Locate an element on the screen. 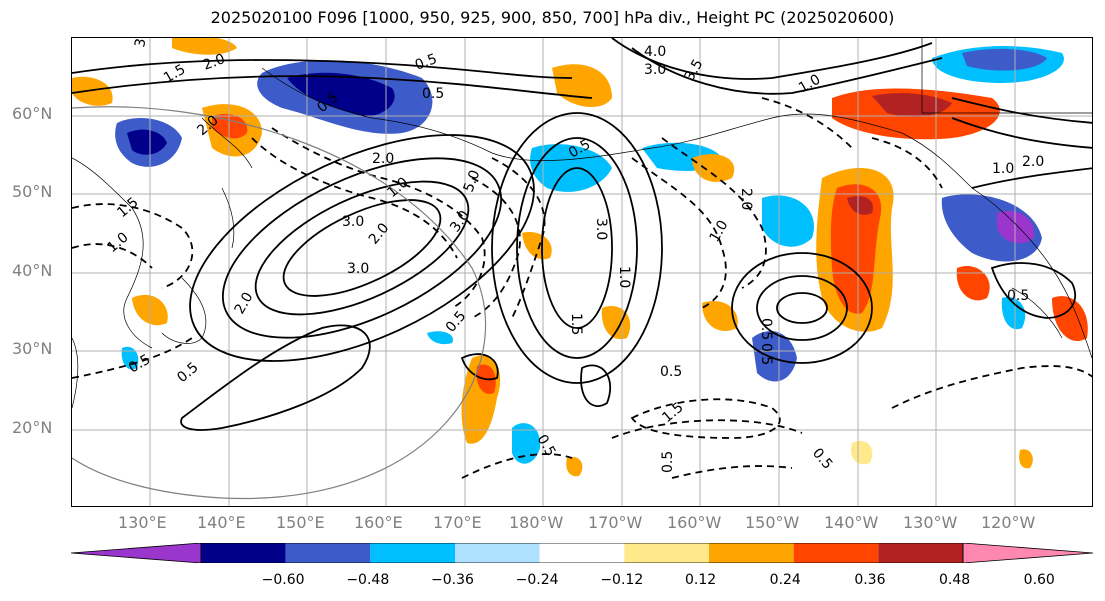 Image resolution: width=1105 pixels, height=601 pixels. colorbar-tick-label: −0.60 is located at coordinates (283, 580).